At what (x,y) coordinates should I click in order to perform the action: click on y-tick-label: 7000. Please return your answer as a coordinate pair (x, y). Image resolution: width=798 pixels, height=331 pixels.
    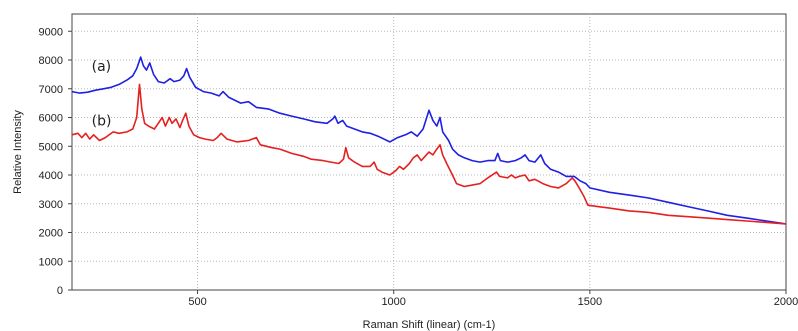
    Looking at the image, I should click on (51, 90).